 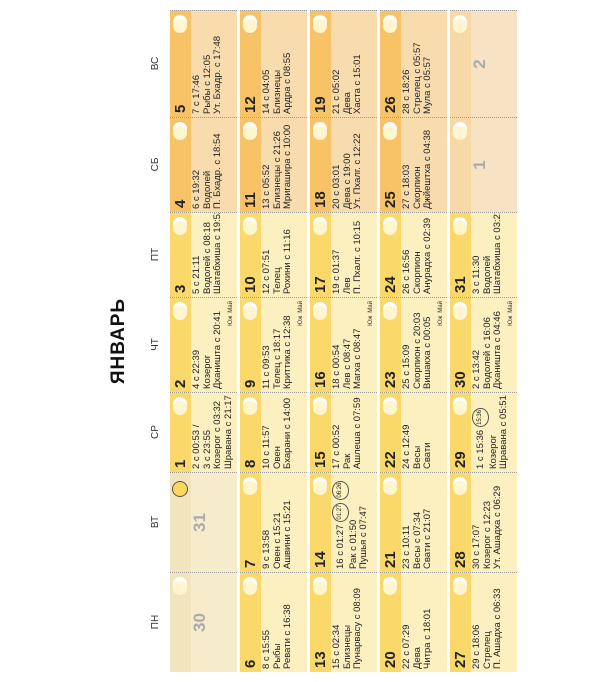 What do you see at coordinates (417, 169) in the screenshot?
I see `day-info: 27 с 18:03 Скорпион Джйештха с 04:38` at bounding box center [417, 169].